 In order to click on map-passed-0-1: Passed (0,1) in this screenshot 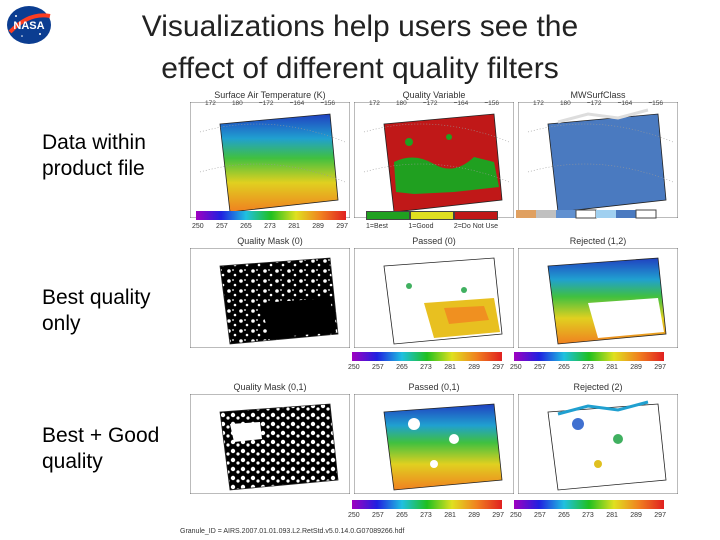, I will do `click(434, 446)`.